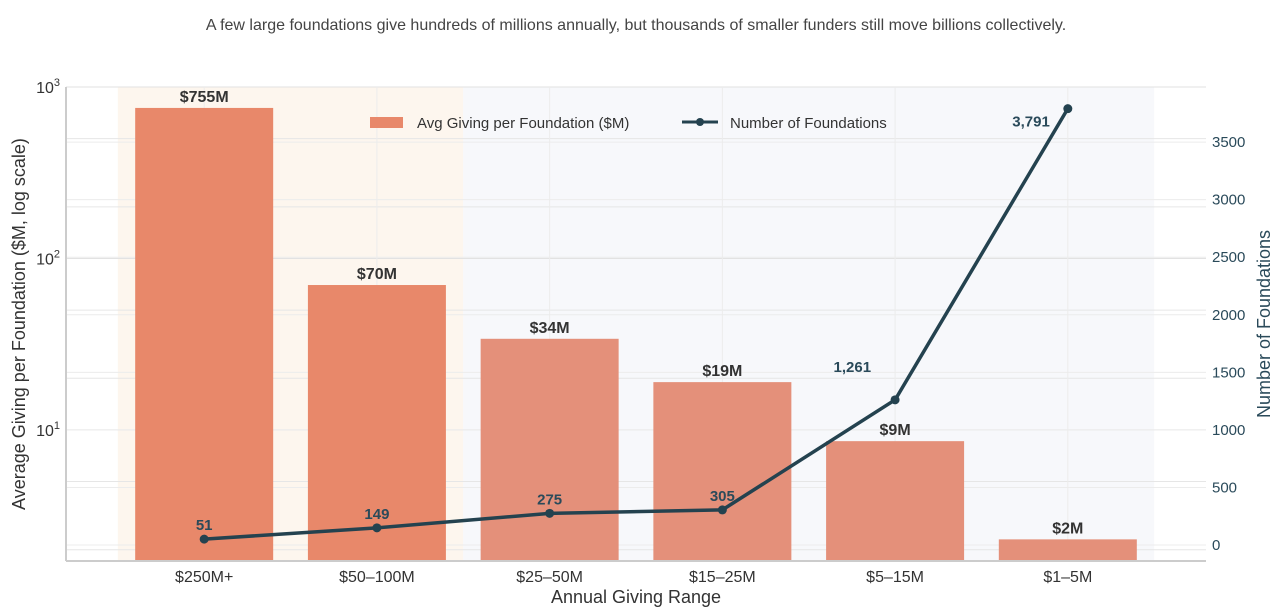  Describe the element at coordinates (700, 122) in the screenshot. I see `legend-swatch-marker` at that location.